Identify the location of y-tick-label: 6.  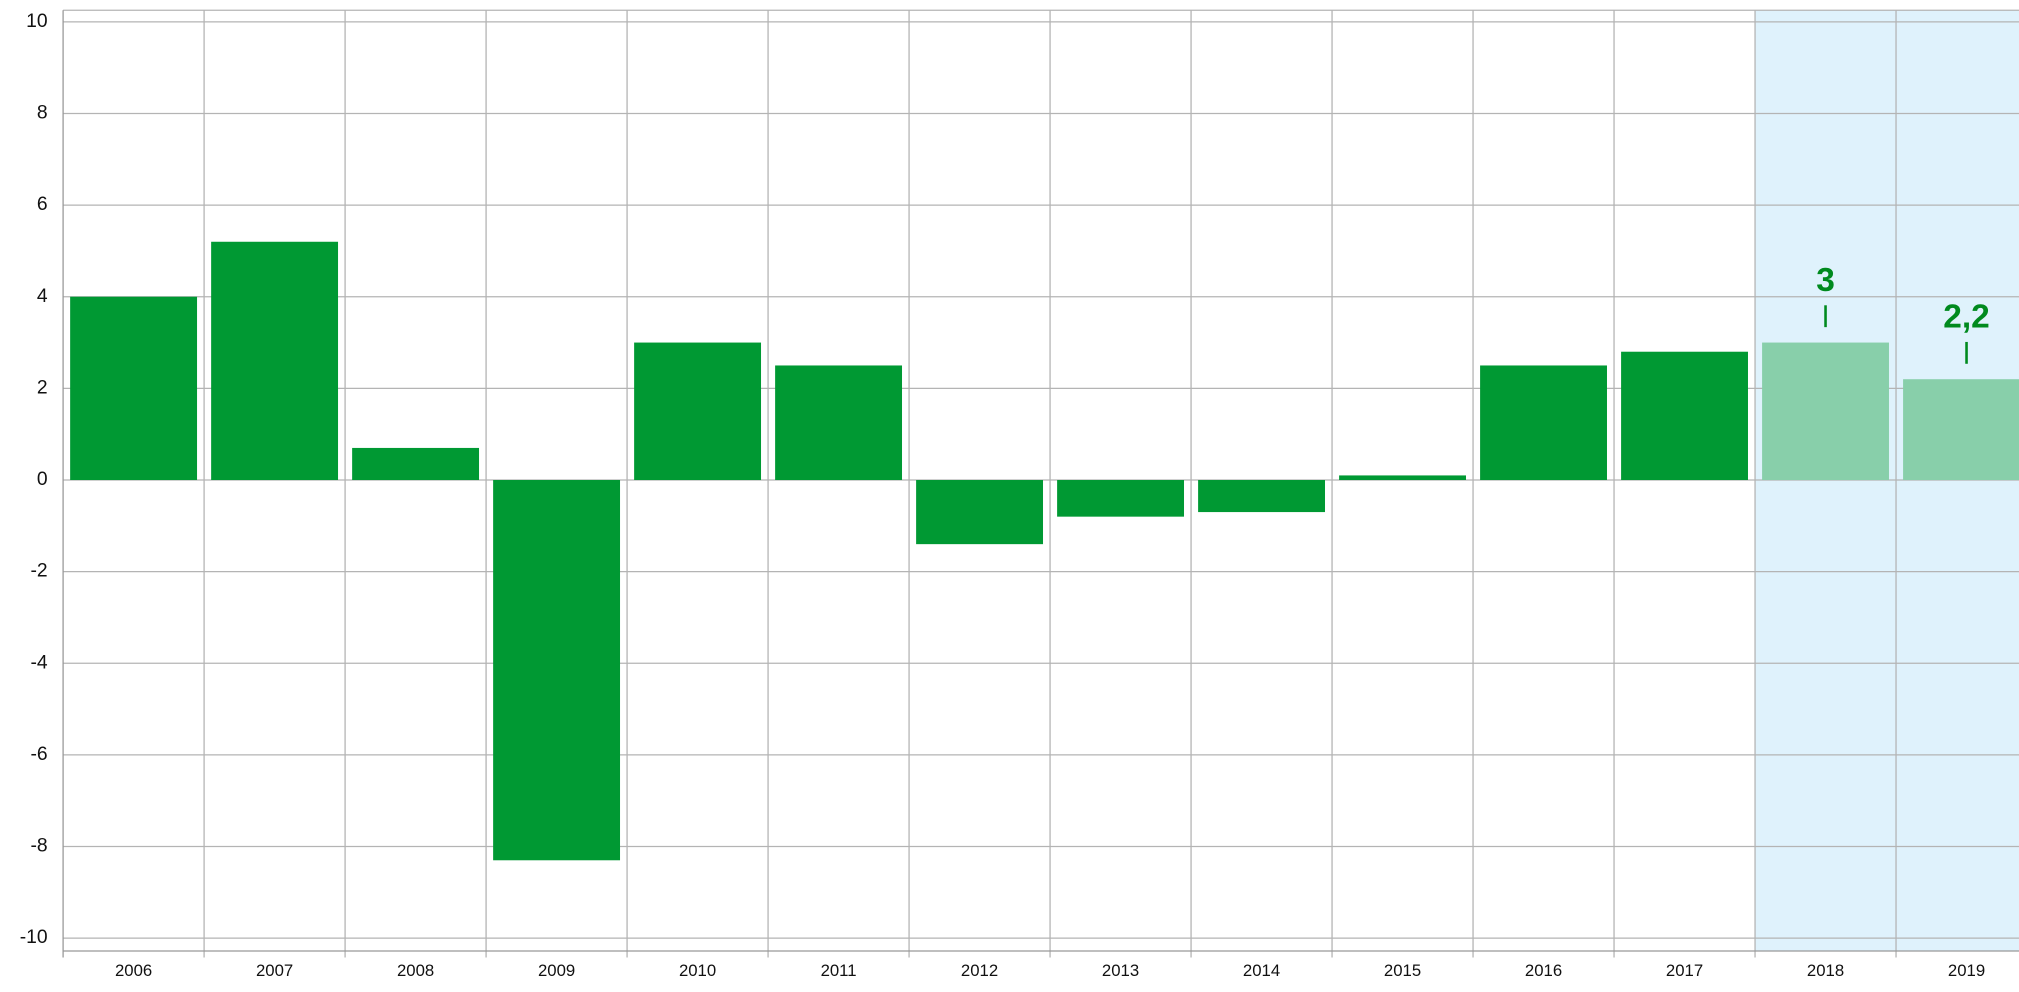
(42, 204).